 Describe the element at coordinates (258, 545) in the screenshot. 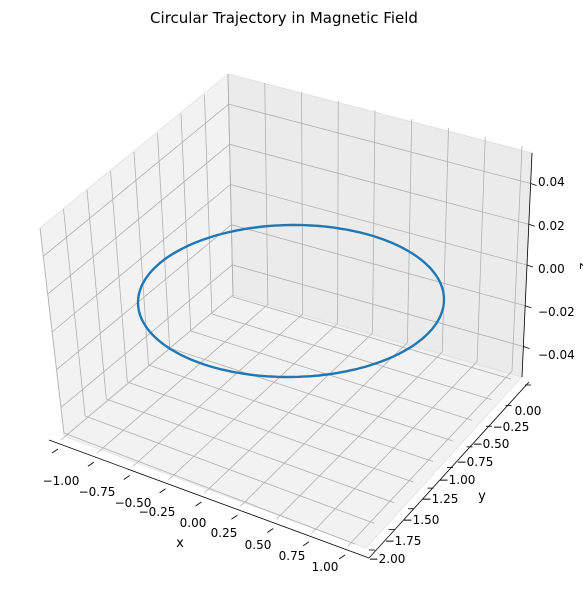

I see `x-tick-label: 0.50` at that location.